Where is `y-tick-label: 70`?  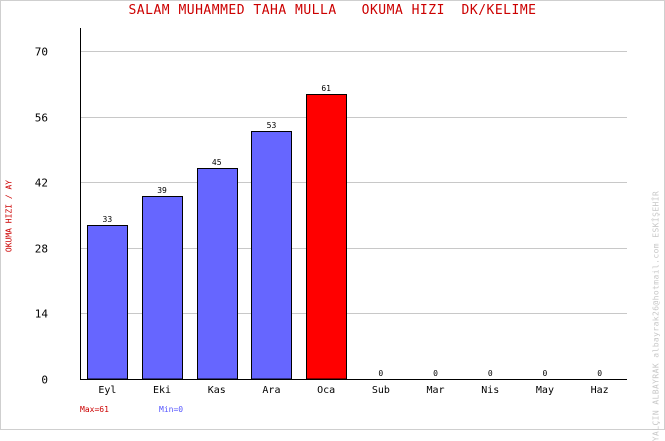
y-tick-label: 70 is located at coordinates (41, 52).